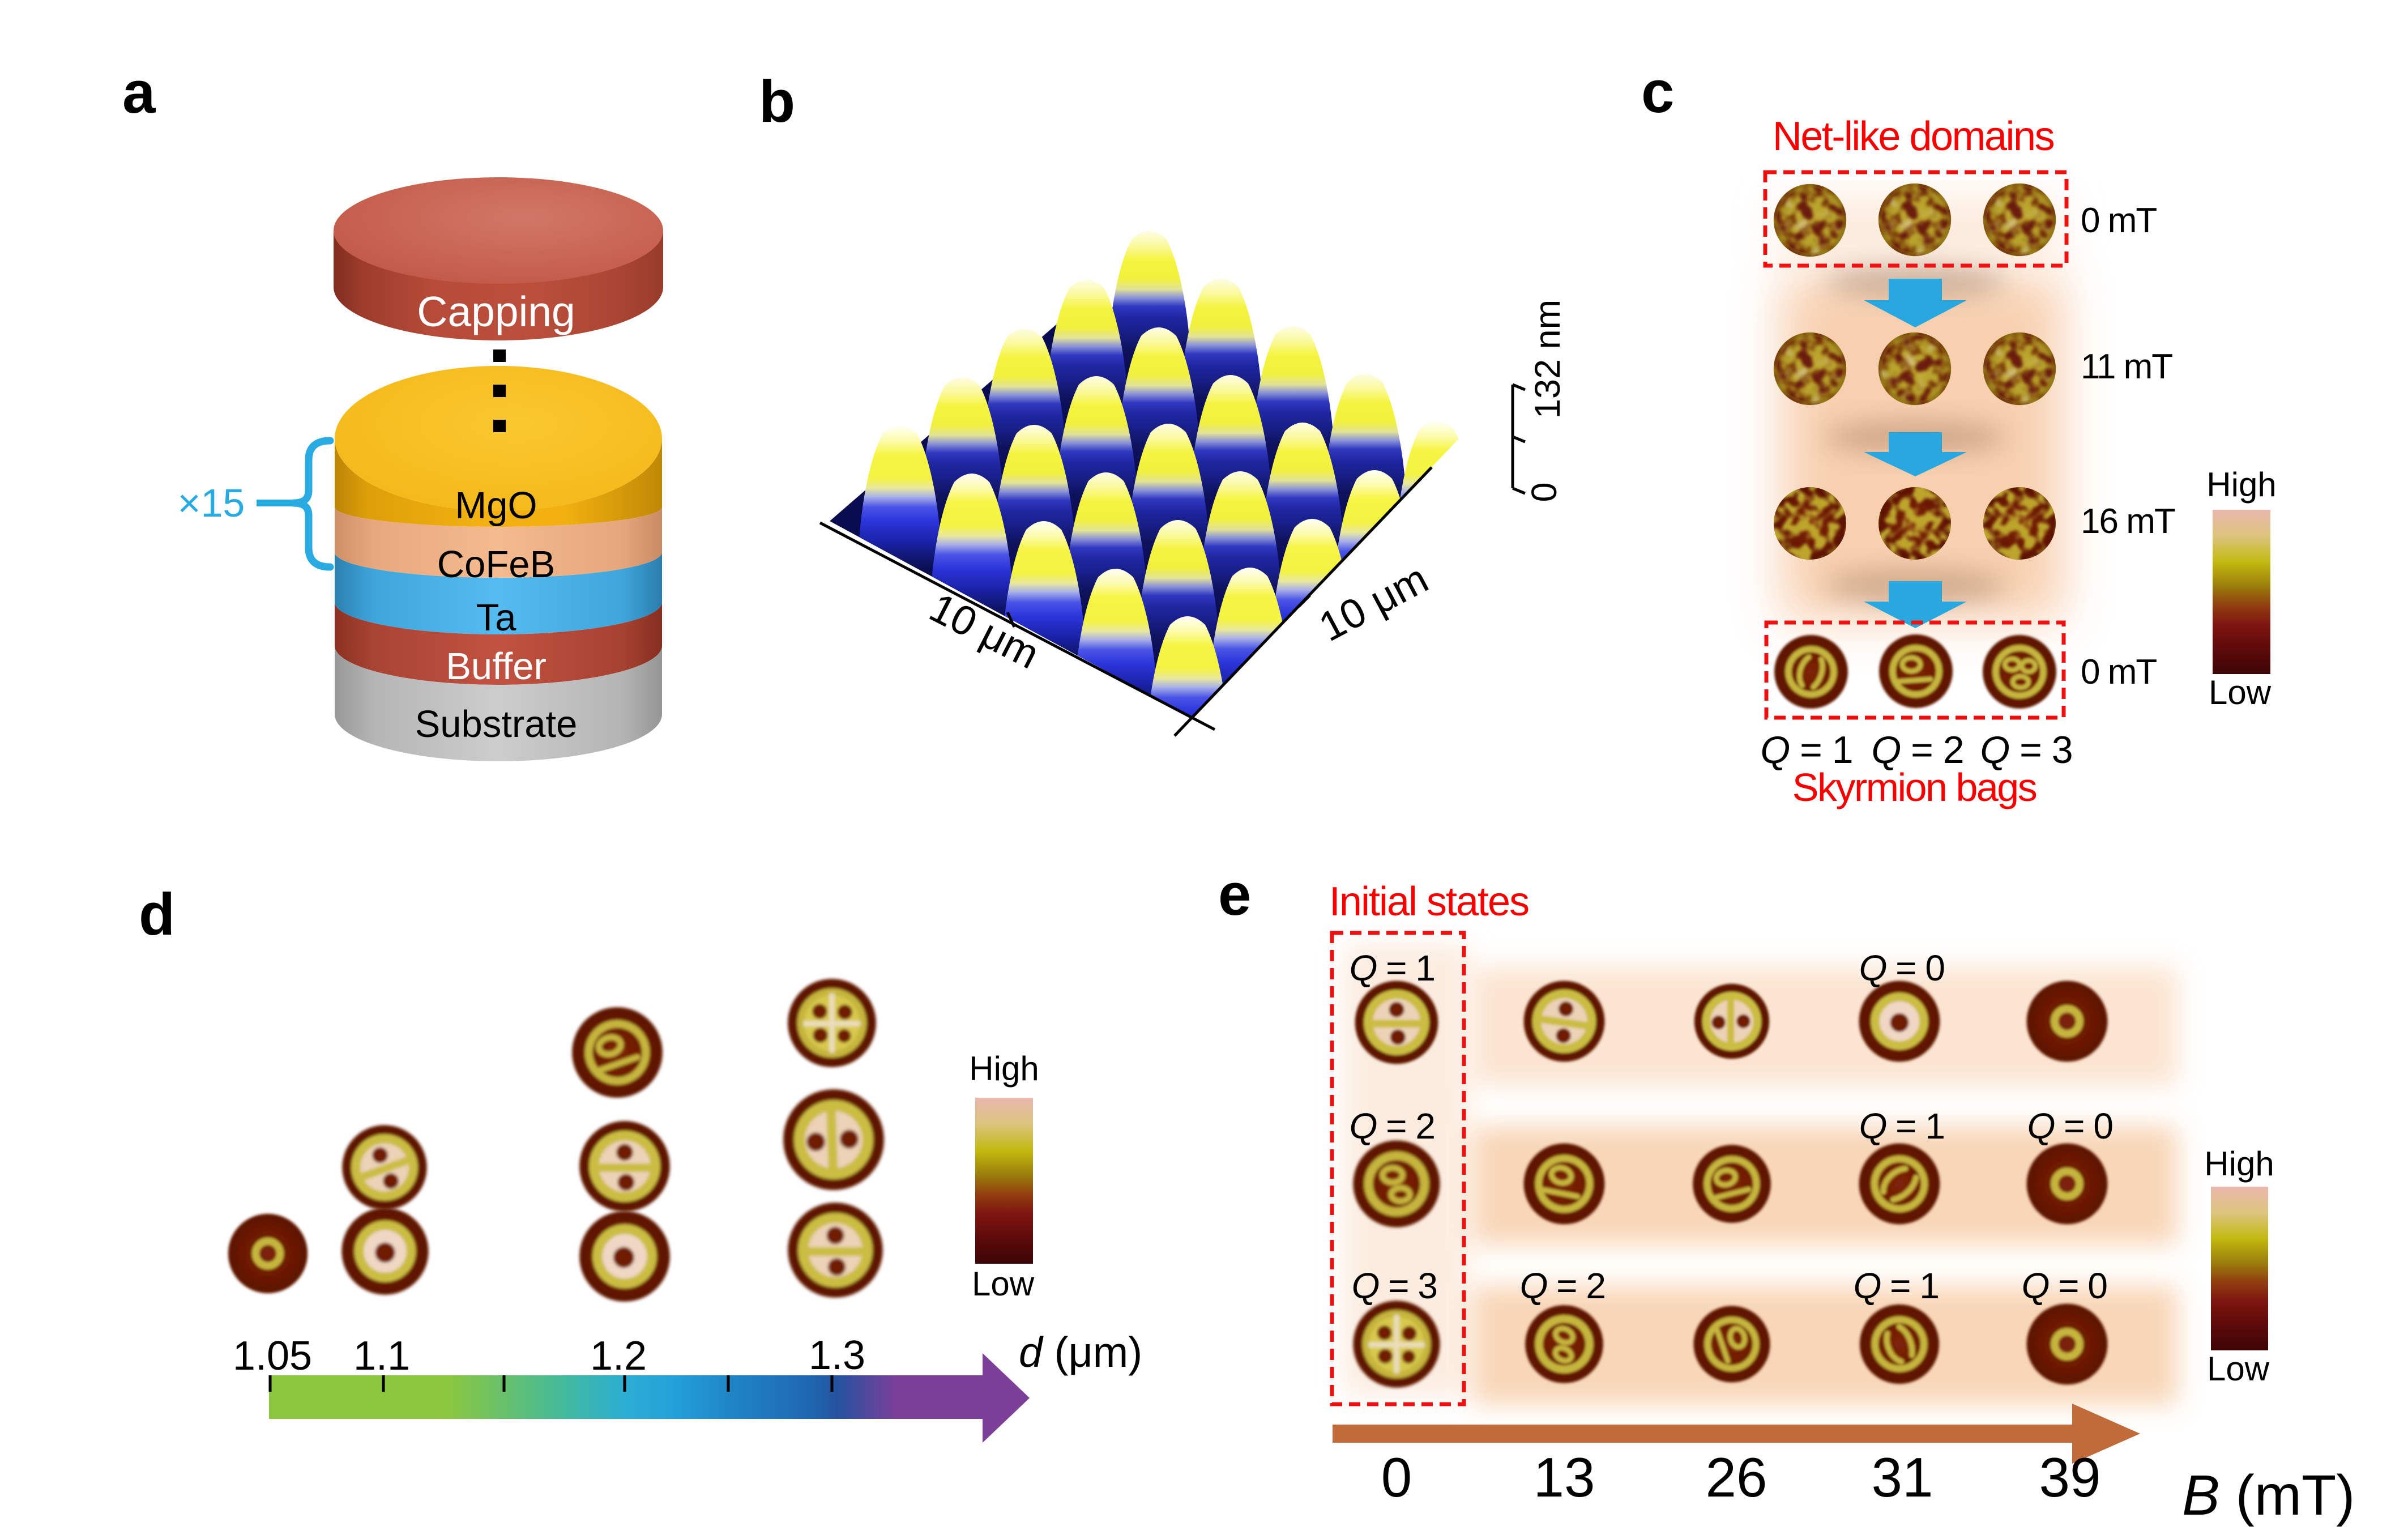 The image size is (2408, 1539). I want to click on svg-text: MgO, so click(496, 506).